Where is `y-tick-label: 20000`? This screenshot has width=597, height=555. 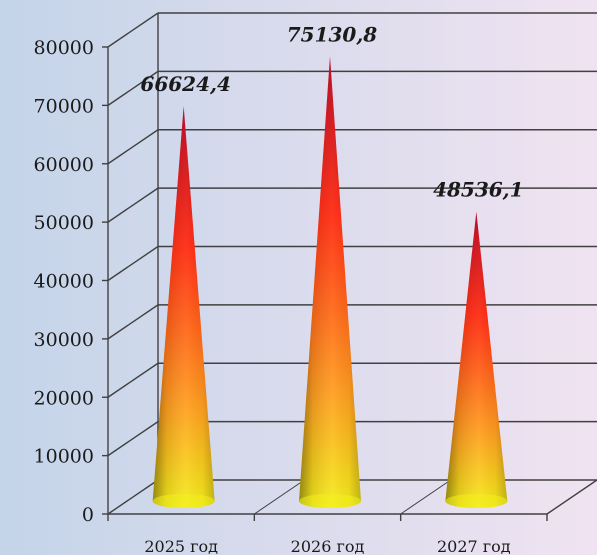
y-tick-label: 20000 is located at coordinates (64, 398).